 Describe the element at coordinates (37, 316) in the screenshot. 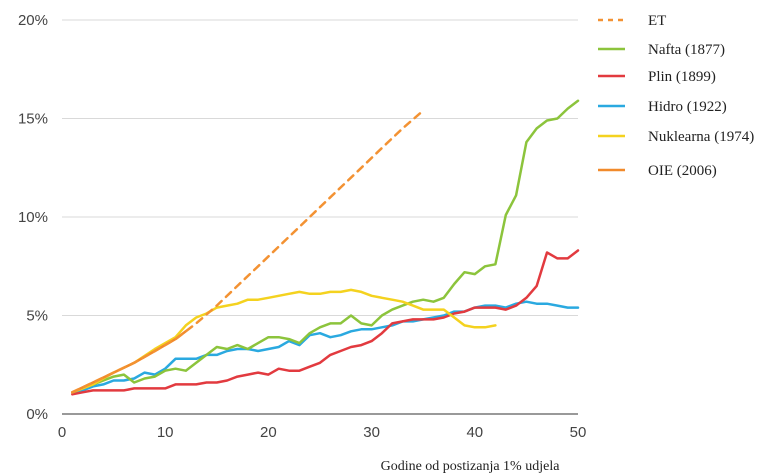

I see `y-tick-label: 5%` at that location.